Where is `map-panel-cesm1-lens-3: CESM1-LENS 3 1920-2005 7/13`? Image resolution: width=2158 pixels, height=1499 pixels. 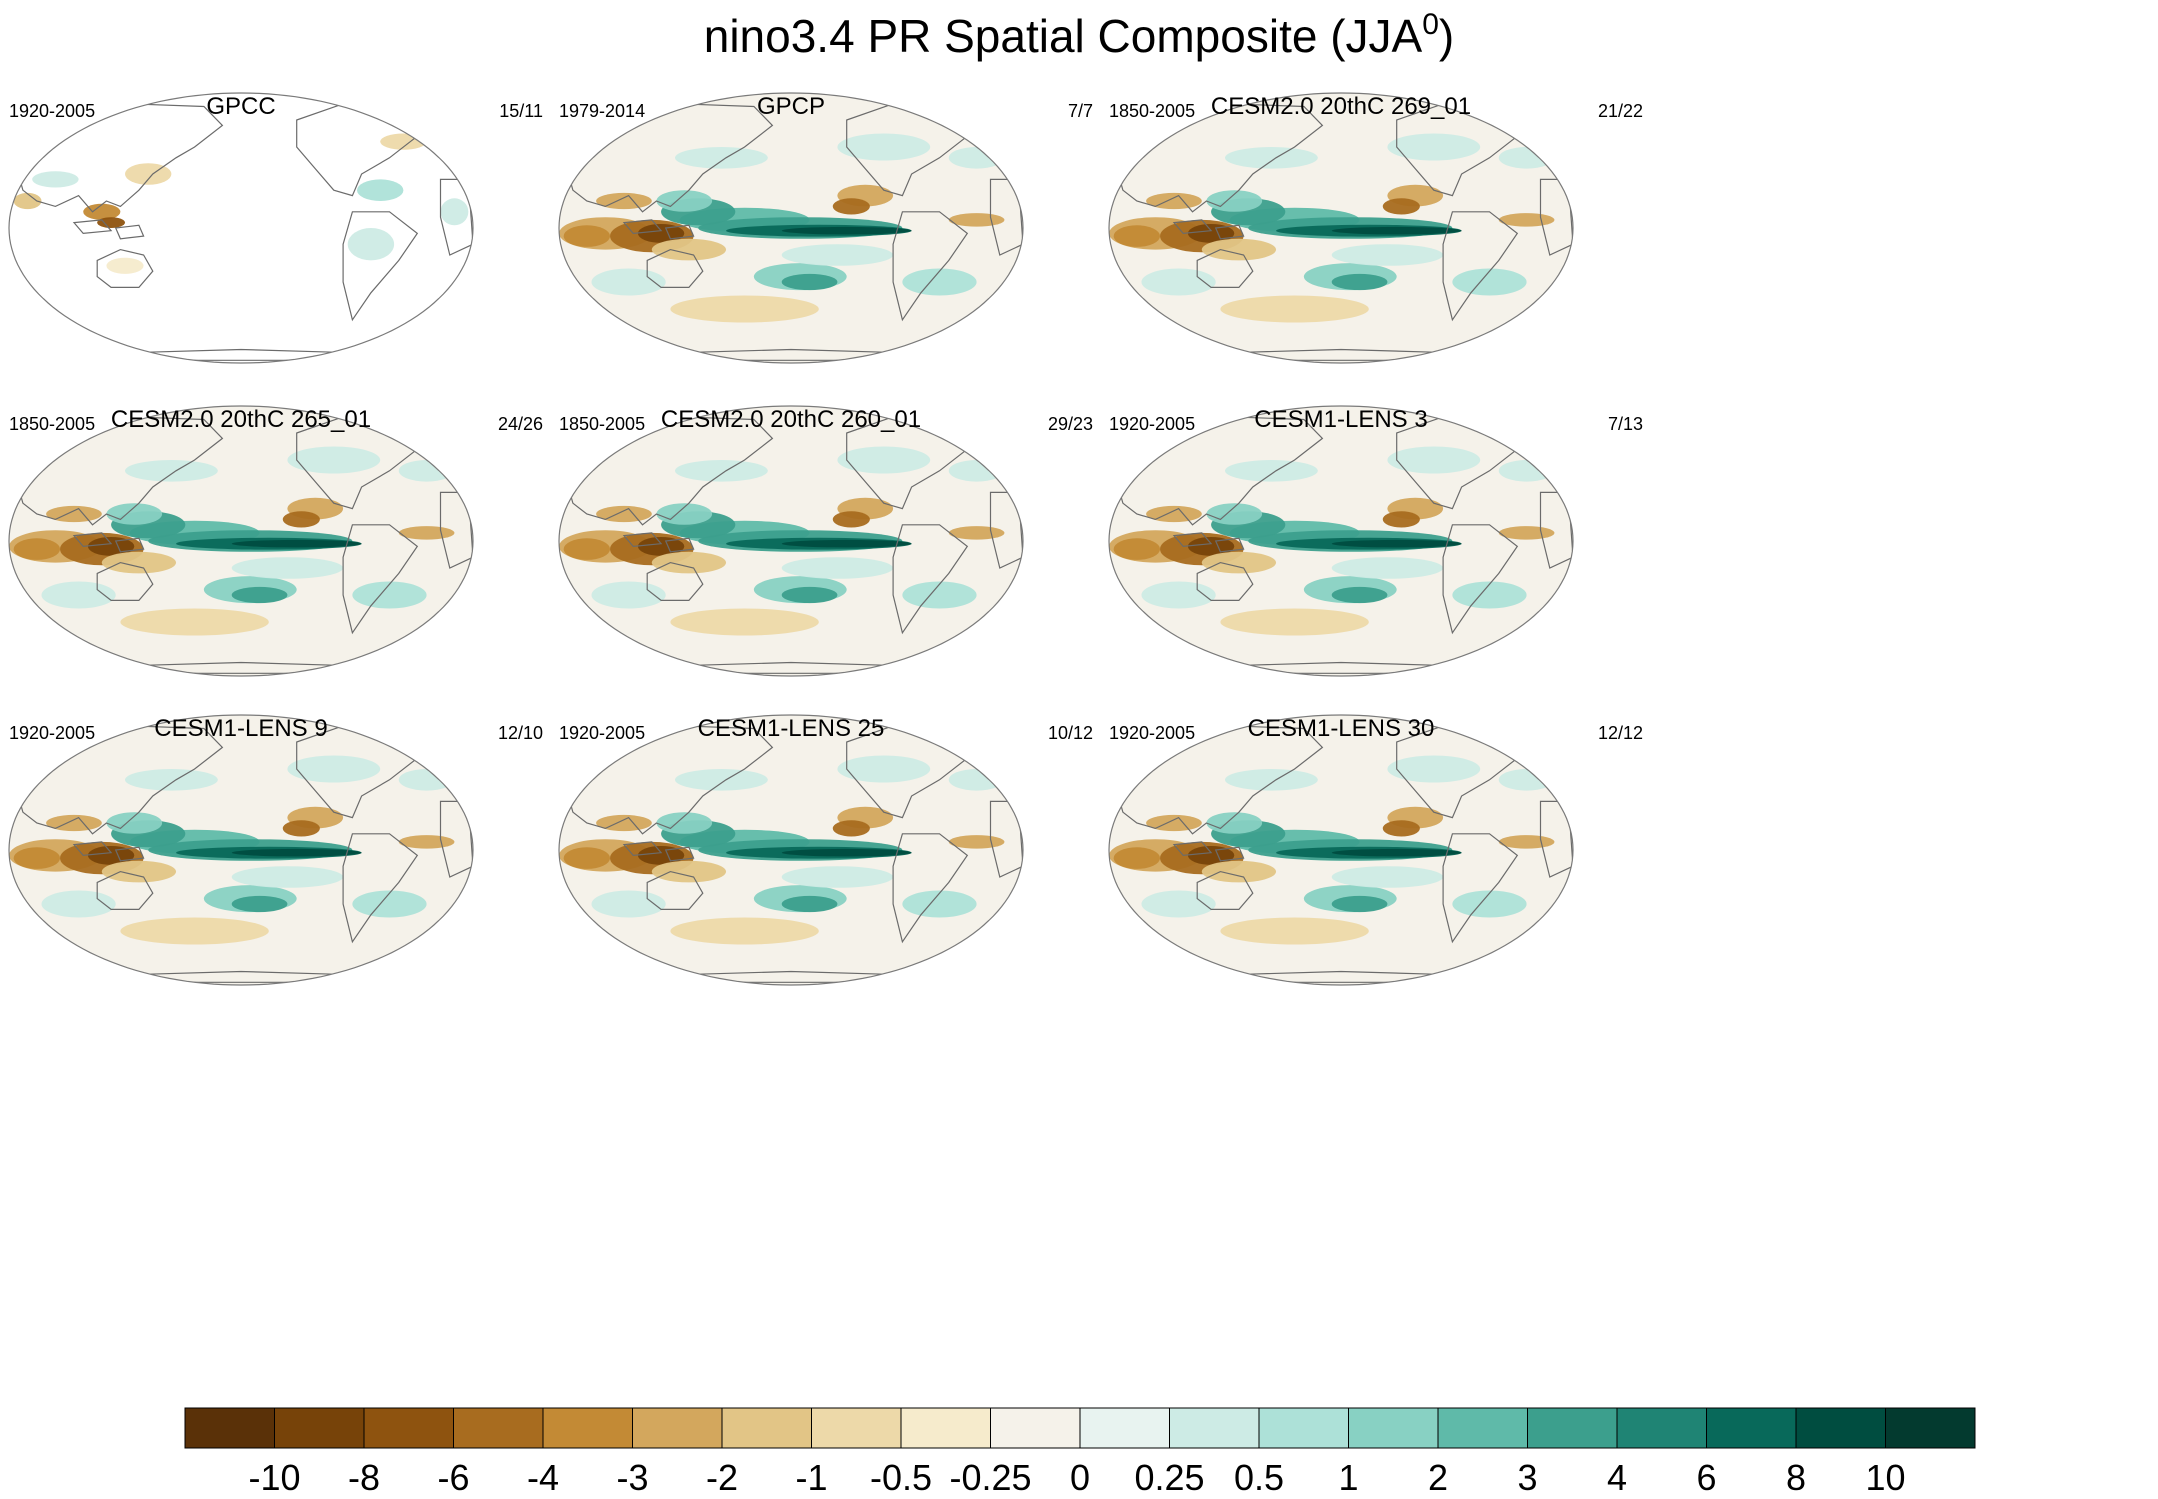 map-panel-cesm1-lens-3: CESM1-LENS 3 1920-2005 7/13 is located at coordinates (1375, 541).